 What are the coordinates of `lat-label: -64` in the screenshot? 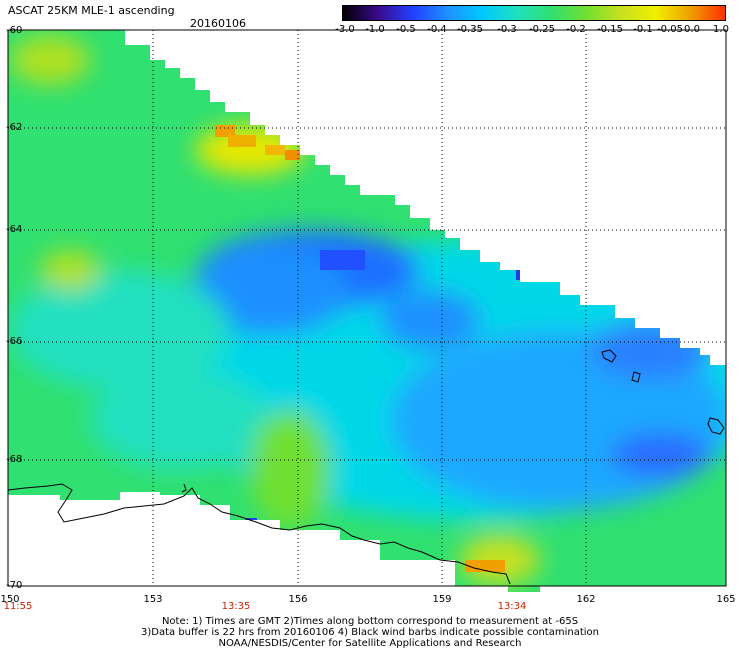 It's located at (14, 229).